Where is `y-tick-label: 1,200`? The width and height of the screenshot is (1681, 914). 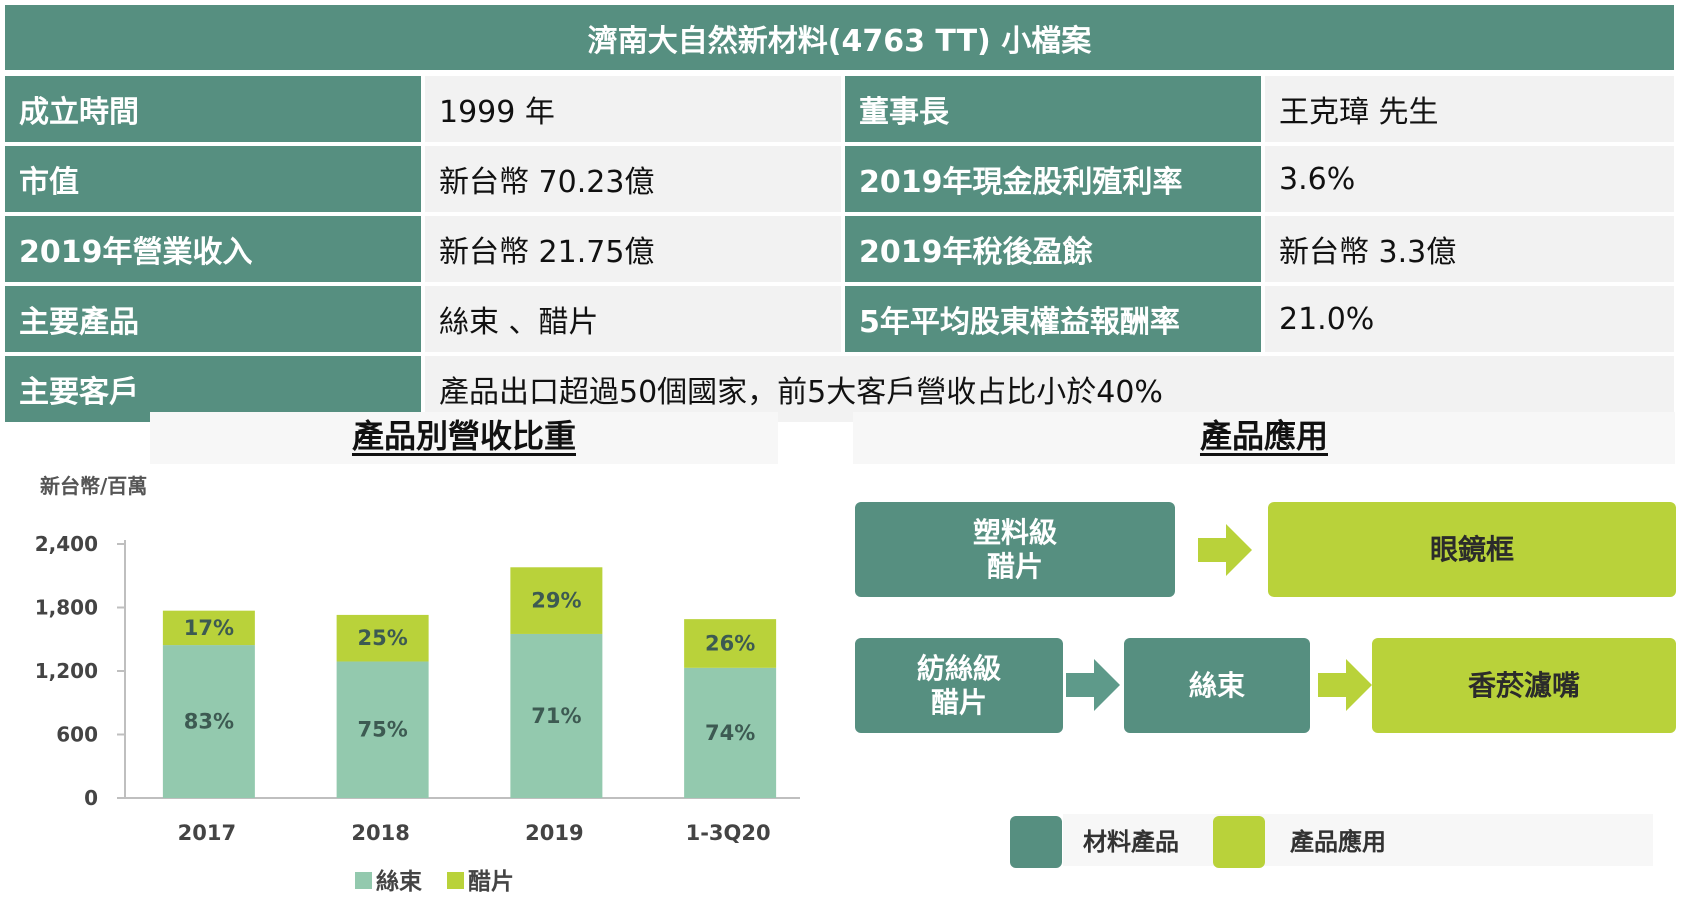
y-tick-label: 1,200 is located at coordinates (66, 671).